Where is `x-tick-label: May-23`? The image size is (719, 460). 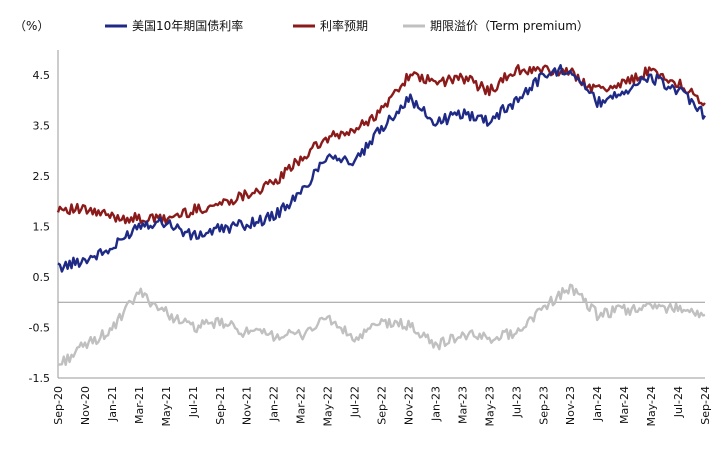
x-tick-label: May-23 is located at coordinates (489, 406).